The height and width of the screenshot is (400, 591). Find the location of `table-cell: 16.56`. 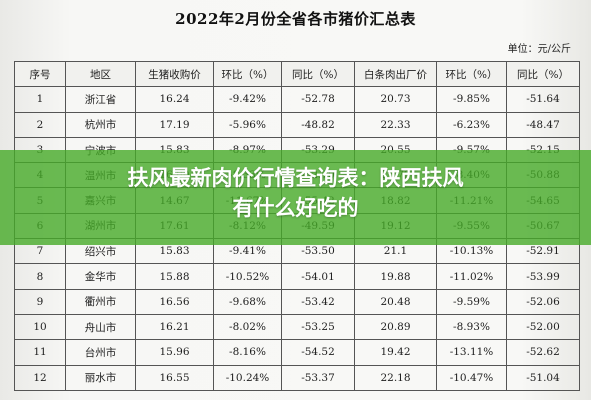

table-cell: 16.56 is located at coordinates (174, 301).